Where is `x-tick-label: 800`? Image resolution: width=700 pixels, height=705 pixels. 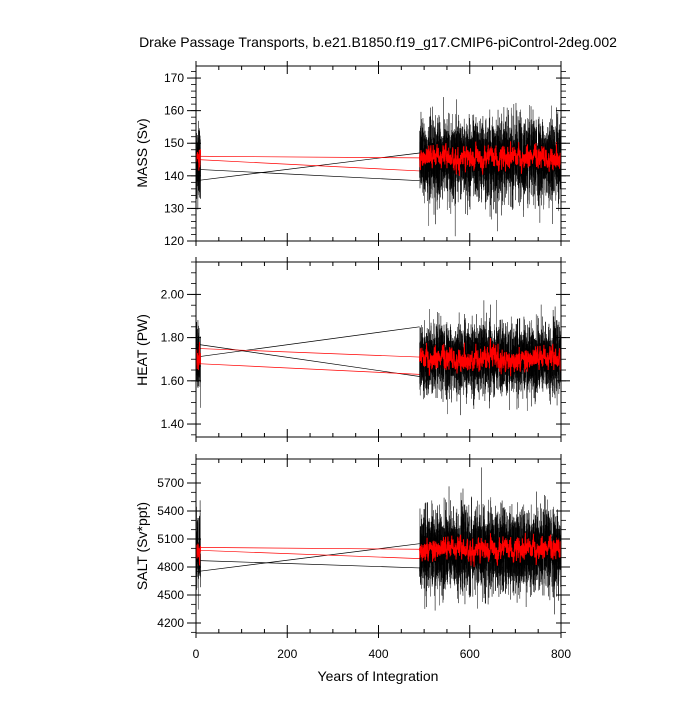
x-tick-label: 800 is located at coordinates (561, 654).